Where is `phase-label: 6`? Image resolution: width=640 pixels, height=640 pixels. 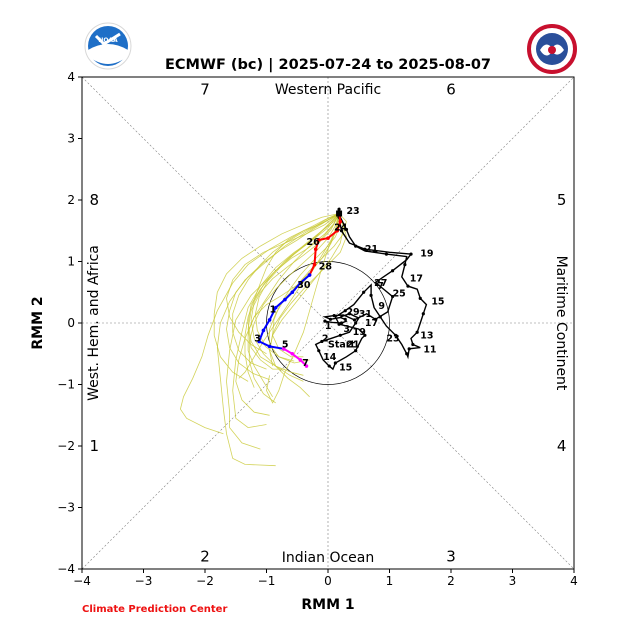
phase-label: 6 is located at coordinates (451, 89).